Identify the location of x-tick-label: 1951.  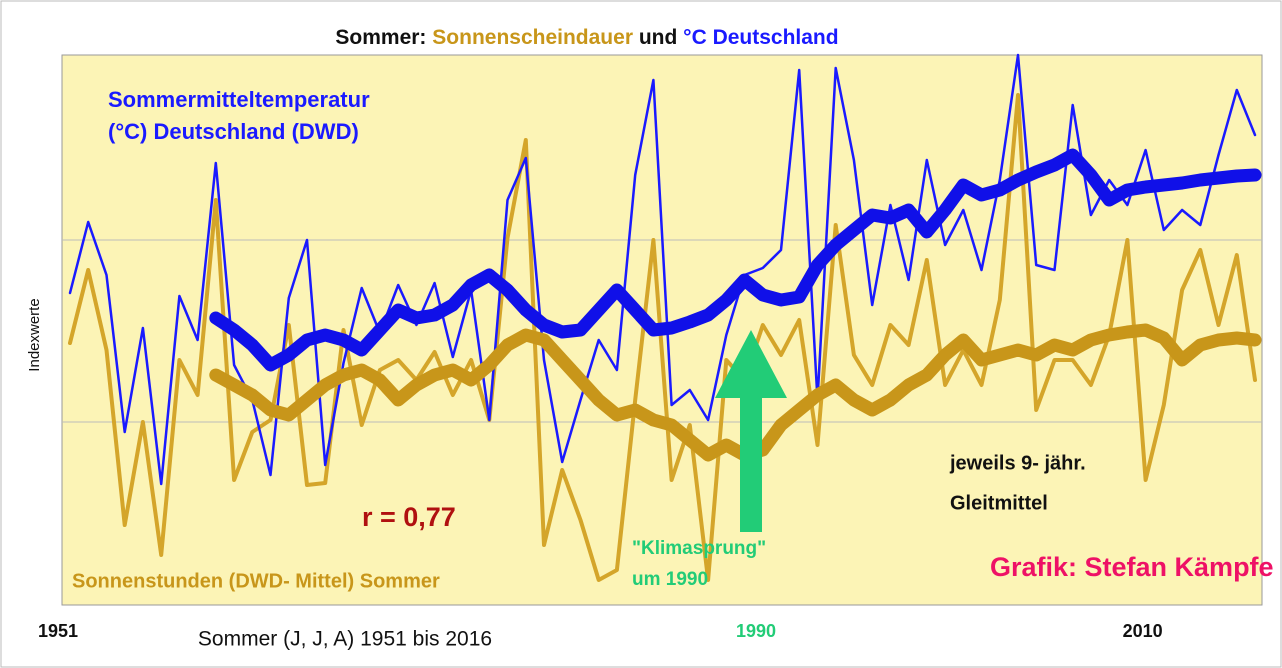
(58, 631).